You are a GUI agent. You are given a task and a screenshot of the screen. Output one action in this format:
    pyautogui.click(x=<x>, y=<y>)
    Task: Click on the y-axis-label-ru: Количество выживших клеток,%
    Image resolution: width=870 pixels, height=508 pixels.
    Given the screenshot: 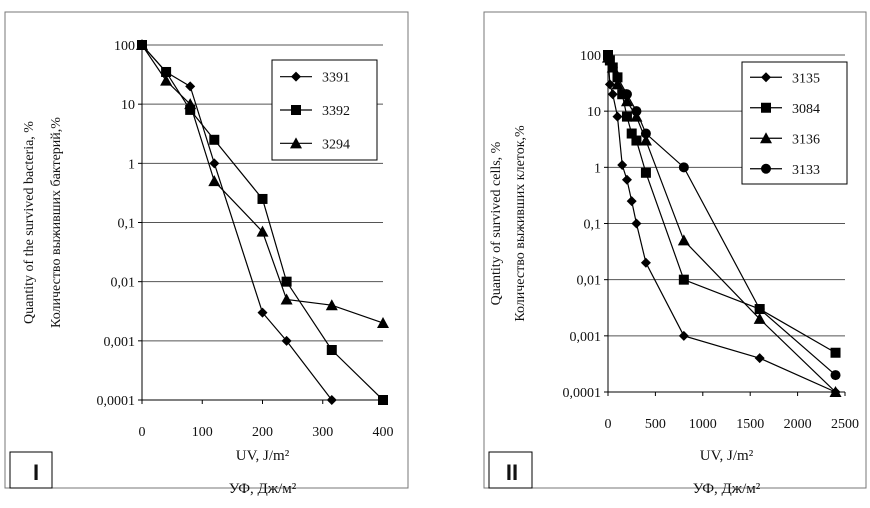 What is the action you would take?
    pyautogui.click(x=520, y=223)
    